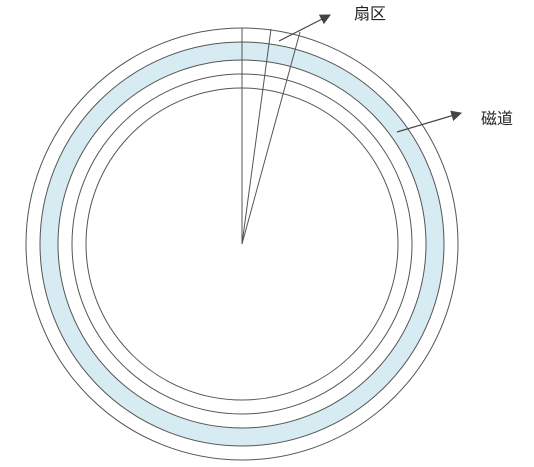 The image size is (534, 467). I want to click on track-arrow, so click(429, 121).